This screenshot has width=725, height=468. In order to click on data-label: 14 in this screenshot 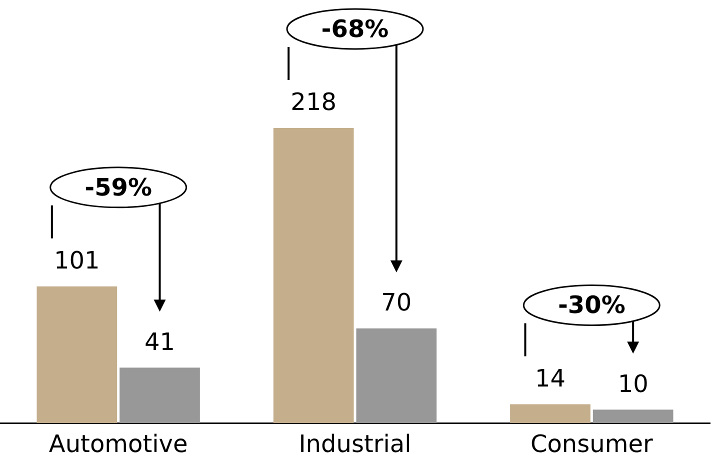, I will do `click(550, 378)`.